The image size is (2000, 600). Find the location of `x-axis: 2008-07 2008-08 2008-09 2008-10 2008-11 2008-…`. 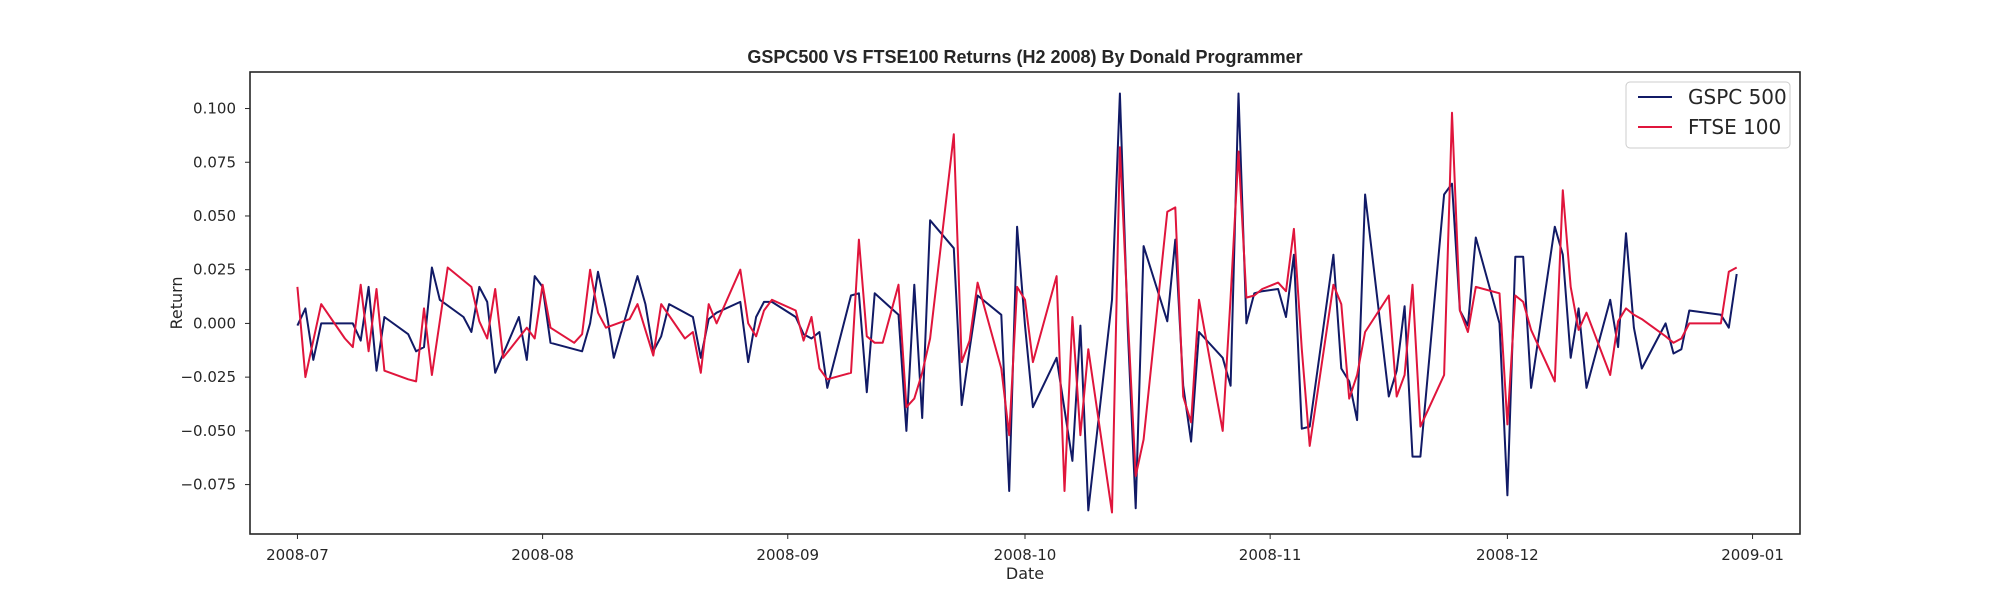

x-axis: 2008-07 2008-08 2008-09 2008-10 2008-11 2008-… is located at coordinates (1025, 549).